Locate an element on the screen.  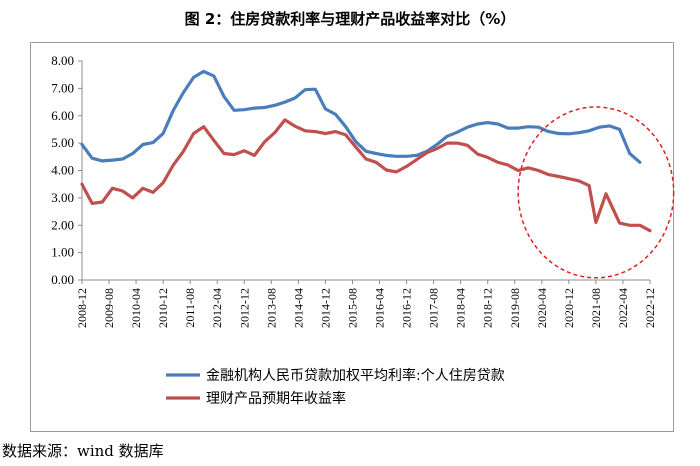
legend-label-2: 理财产品预期年收益率 is located at coordinates (276, 398).